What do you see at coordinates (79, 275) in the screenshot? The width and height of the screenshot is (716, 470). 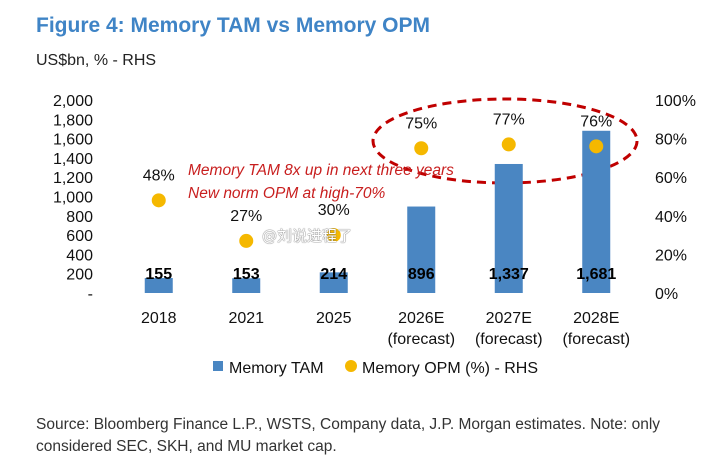 I see `y-left-tick-label: 200` at bounding box center [79, 275].